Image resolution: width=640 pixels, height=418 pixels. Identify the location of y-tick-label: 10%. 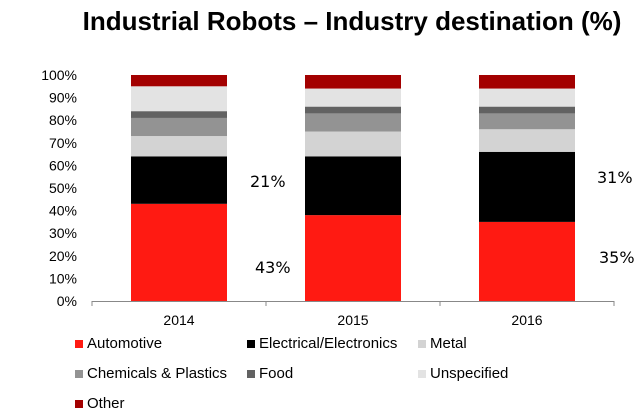
(63, 278).